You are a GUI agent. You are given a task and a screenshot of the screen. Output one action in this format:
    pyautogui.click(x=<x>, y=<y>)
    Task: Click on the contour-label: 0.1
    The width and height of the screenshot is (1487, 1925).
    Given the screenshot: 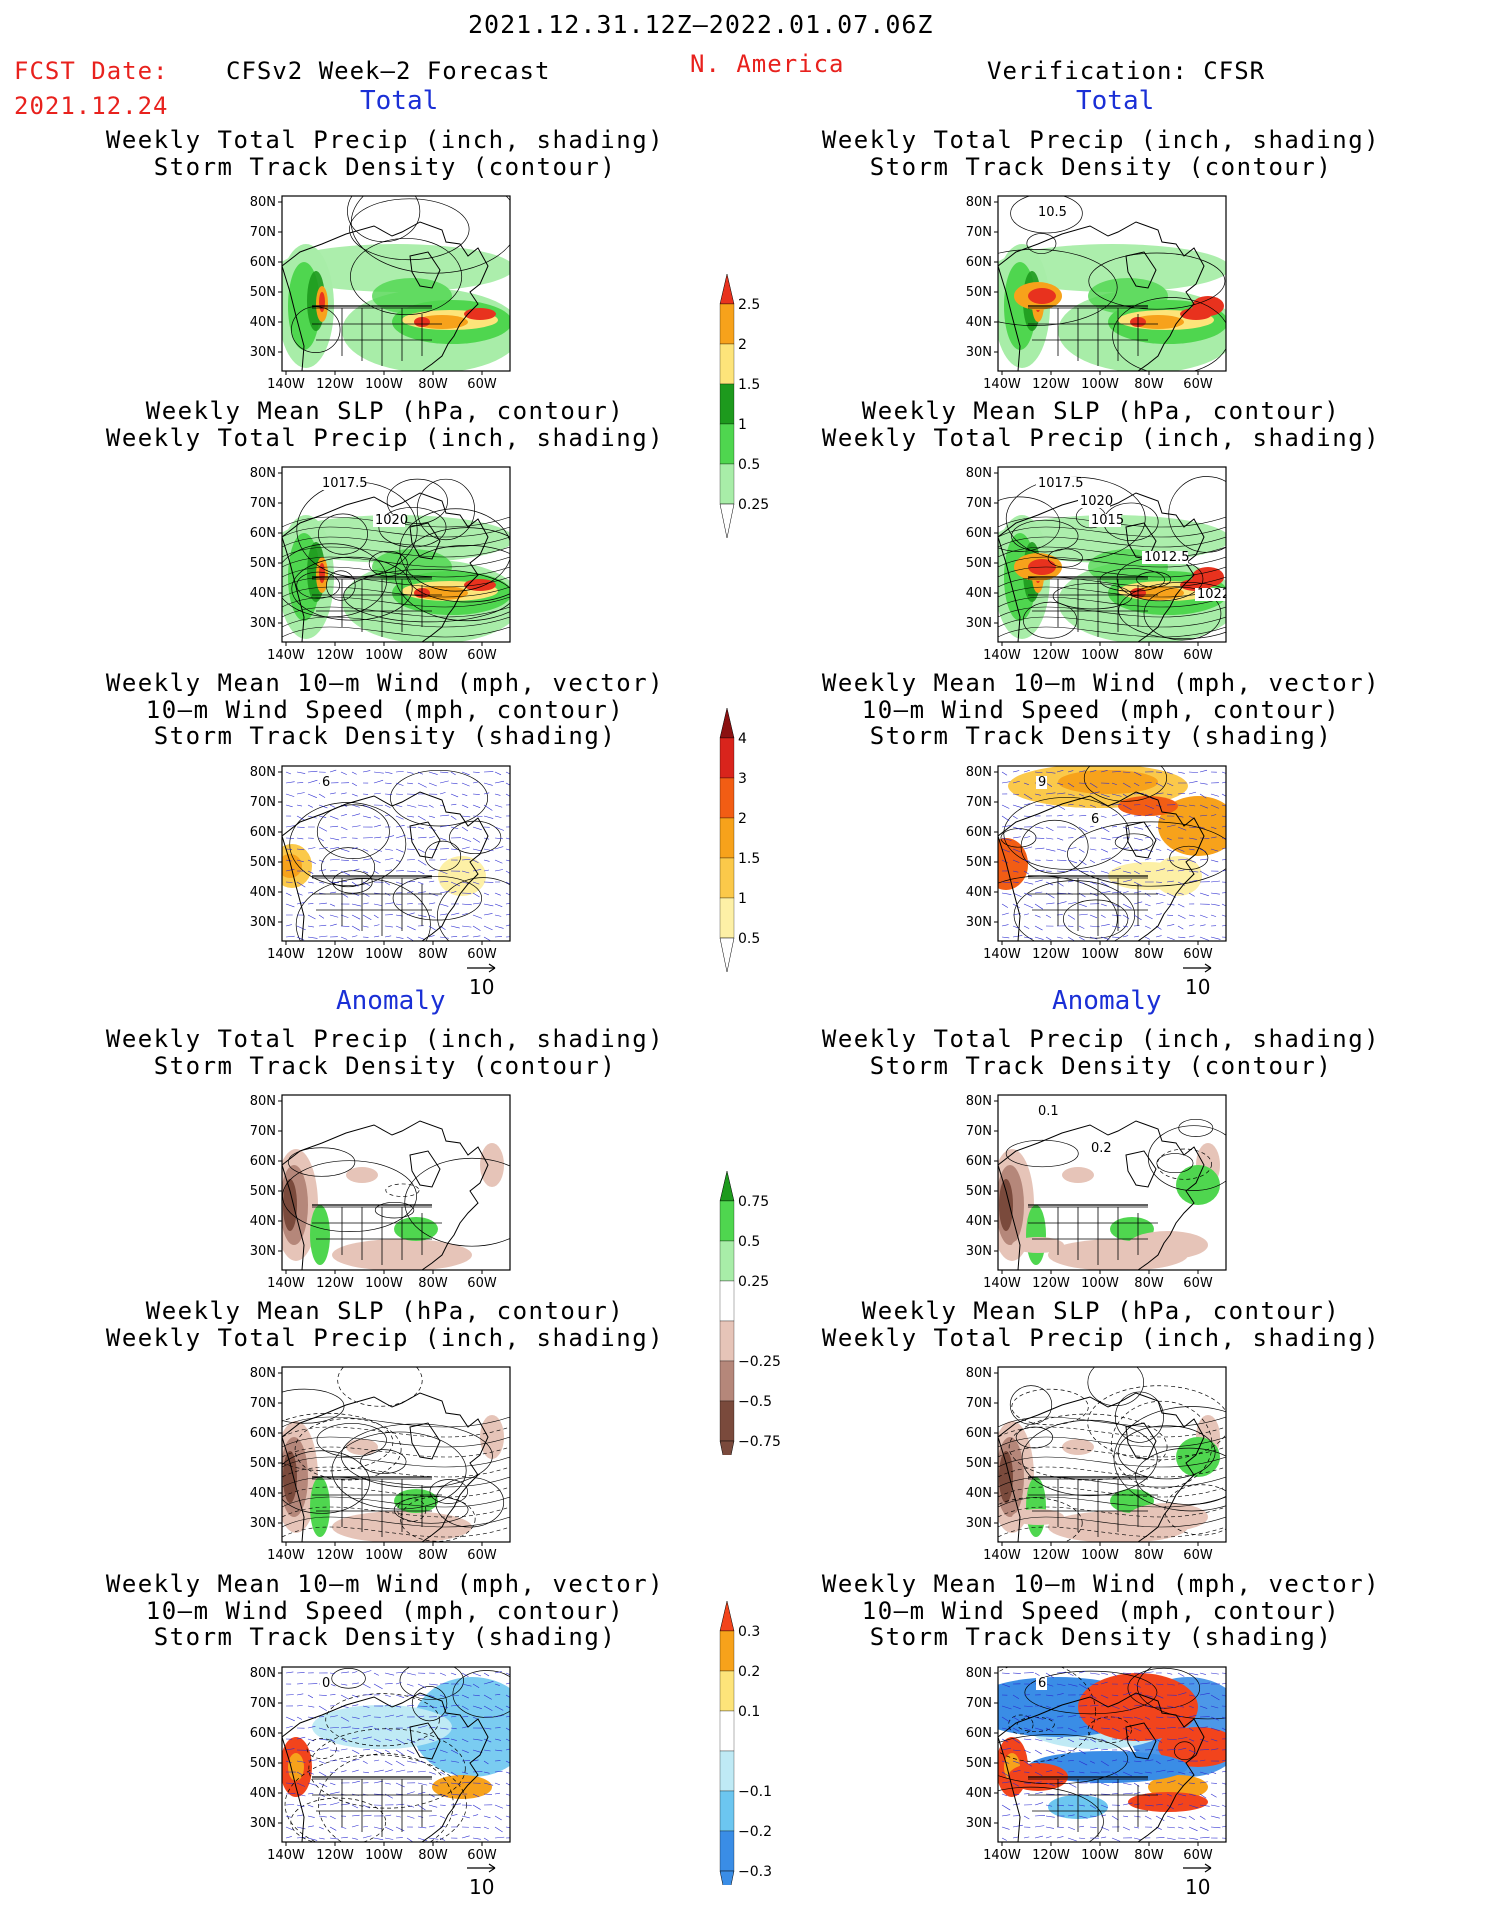 What is the action you would take?
    pyautogui.click(x=1048, y=1111)
    